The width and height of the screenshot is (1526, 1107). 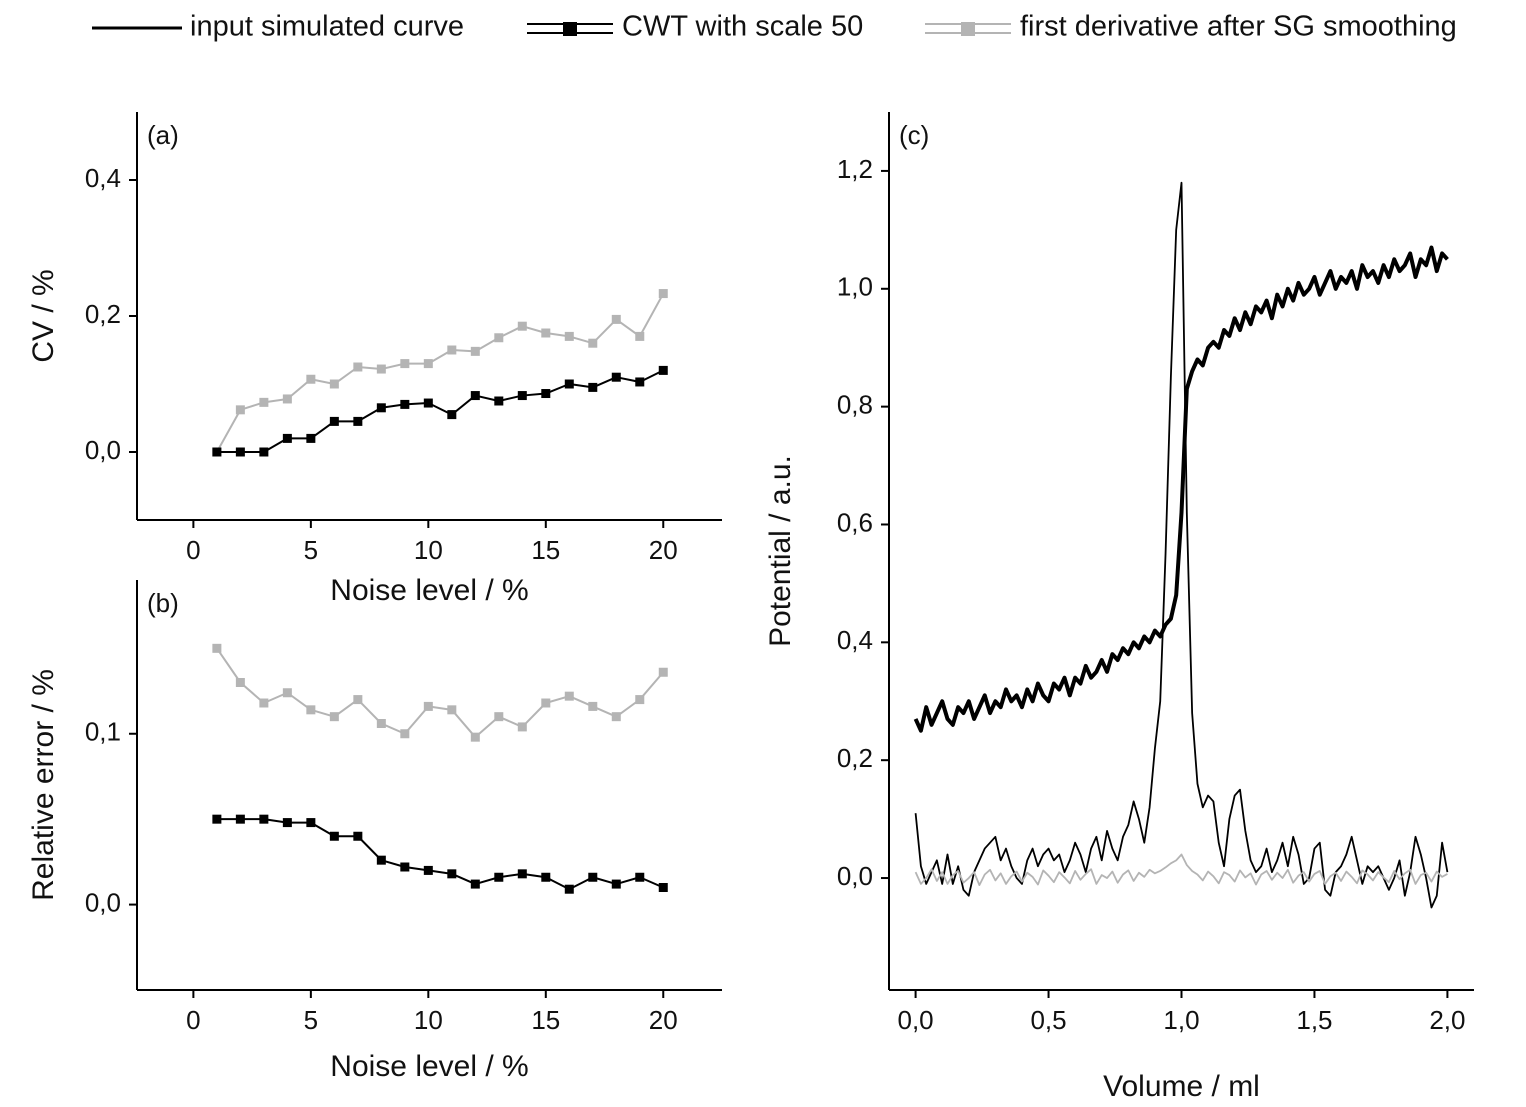 I want to click on legend-label: input simulated curve, so click(x=327, y=27).